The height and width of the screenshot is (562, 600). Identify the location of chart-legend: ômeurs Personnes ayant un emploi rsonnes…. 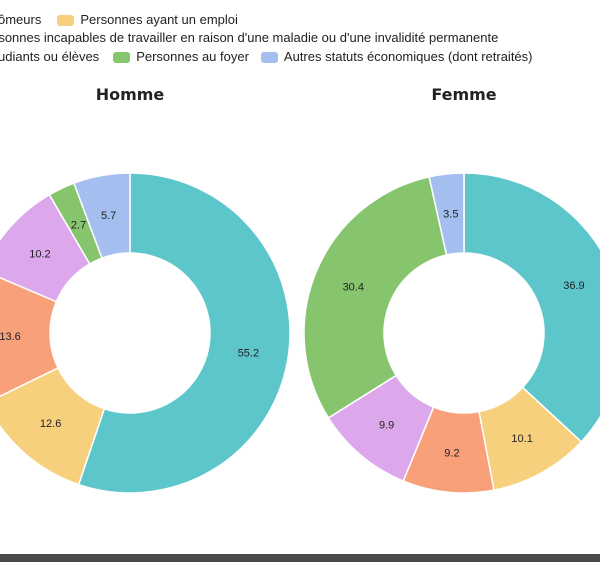
(300, 35).